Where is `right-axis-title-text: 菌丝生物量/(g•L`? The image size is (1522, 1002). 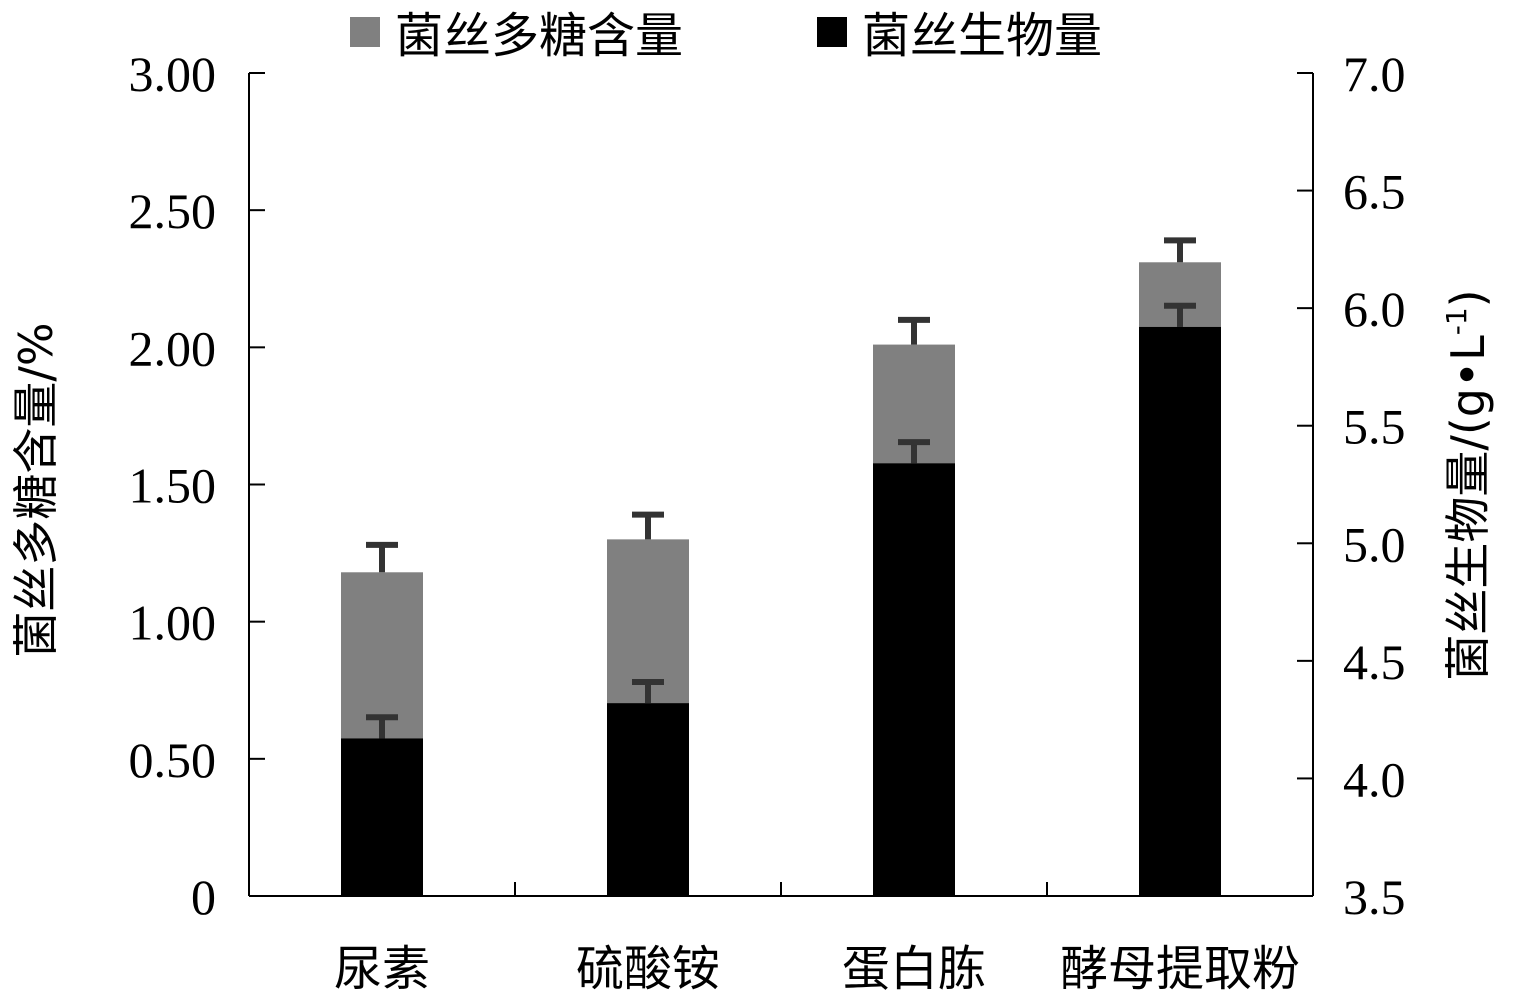 right-axis-title-text: 菌丝生物量/(g•L is located at coordinates (1468, 508).